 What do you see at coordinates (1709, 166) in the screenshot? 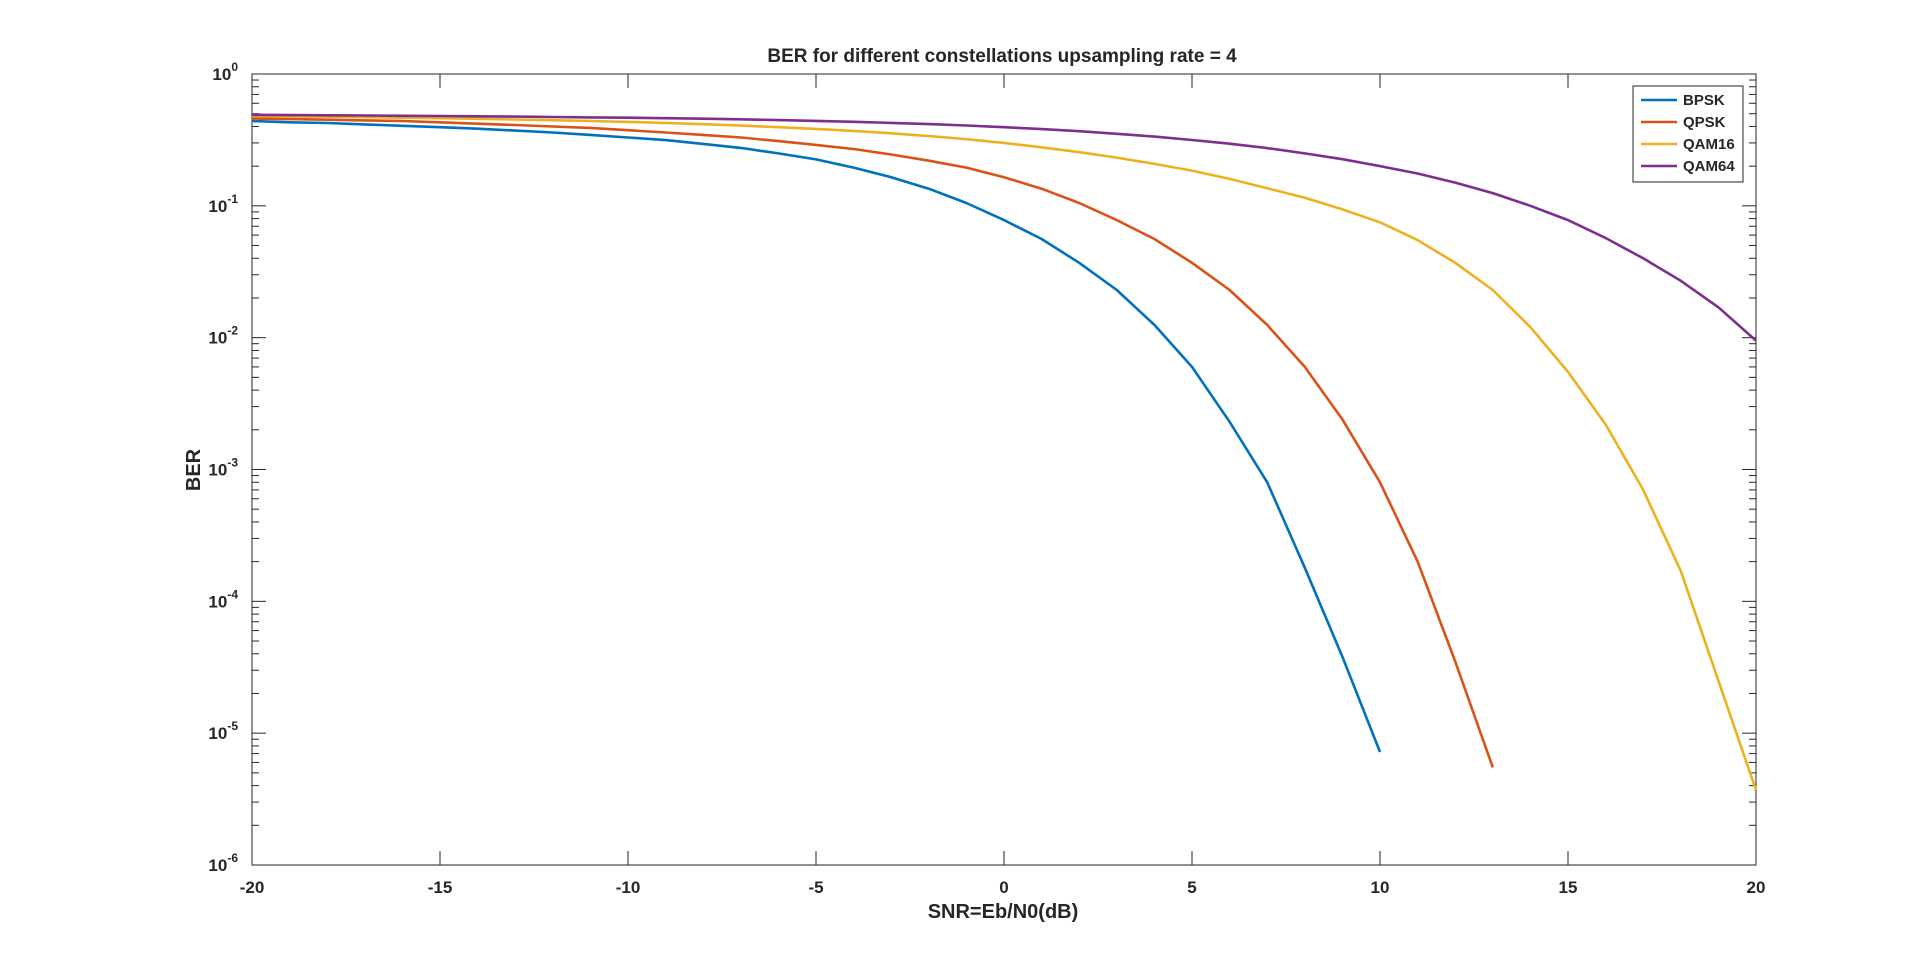
I see `legend-label-qam64: QAM64` at bounding box center [1709, 166].